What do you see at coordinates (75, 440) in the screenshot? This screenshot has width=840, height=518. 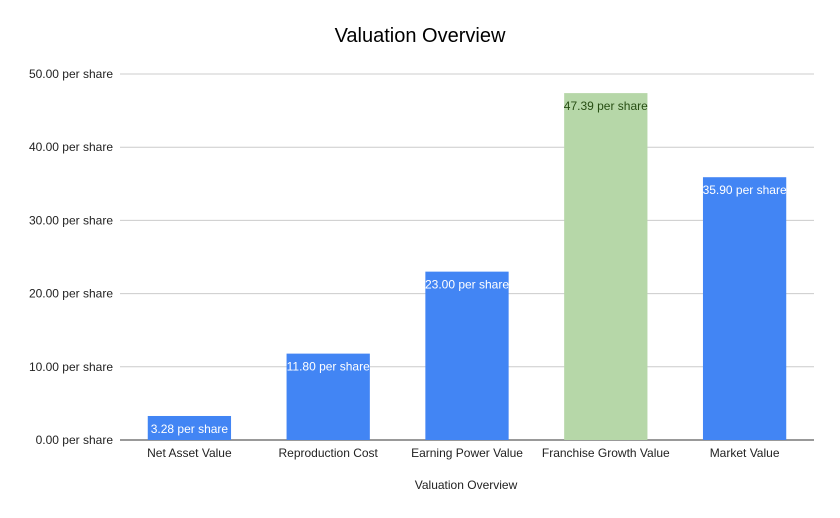 I see `y-tick-label: 0.00 per share` at bounding box center [75, 440].